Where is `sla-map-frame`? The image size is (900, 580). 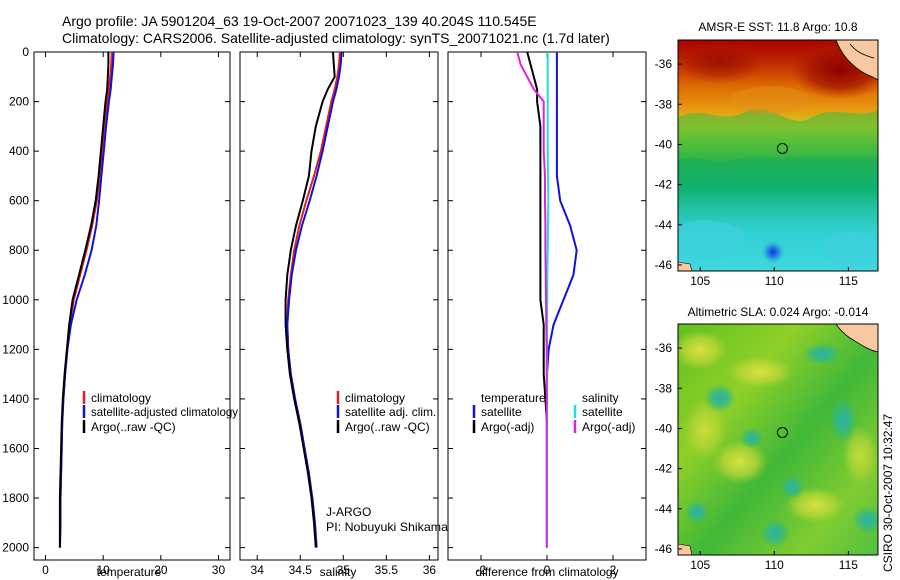
sla-map-frame is located at coordinates (778, 439).